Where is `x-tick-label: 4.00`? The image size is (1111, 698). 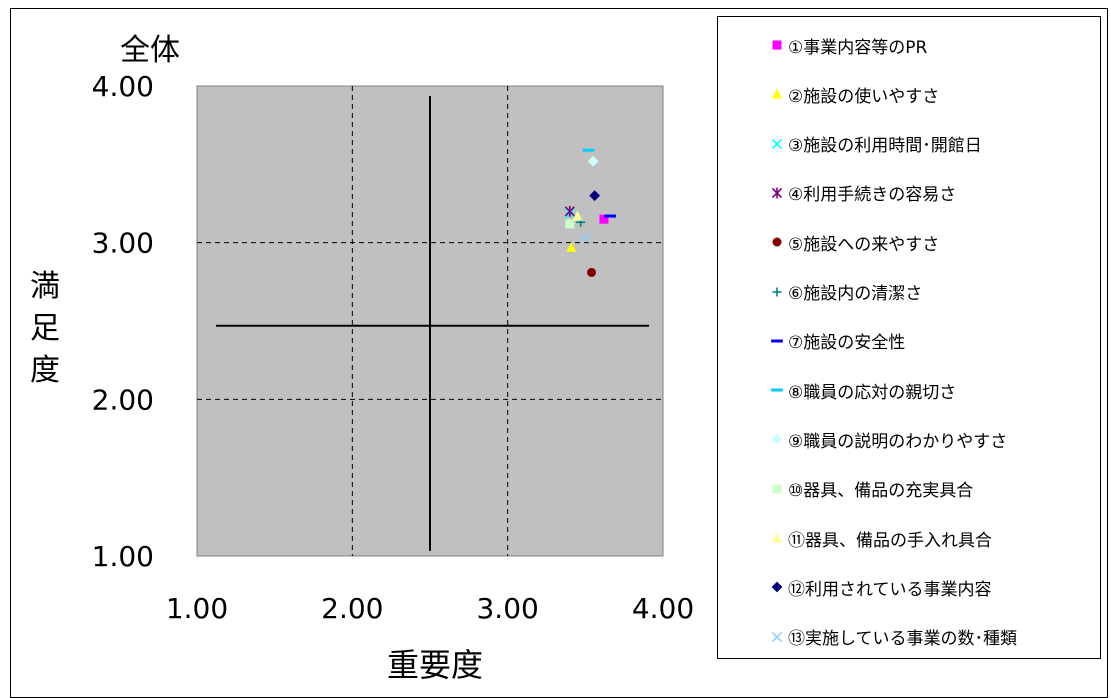 x-tick-label: 4.00 is located at coordinates (663, 608).